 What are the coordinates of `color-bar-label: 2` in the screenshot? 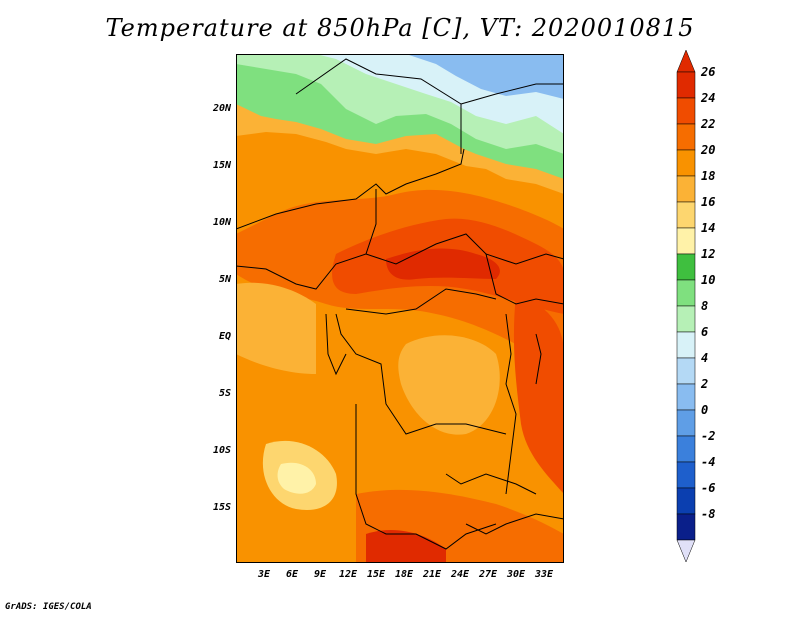 It's located at (704, 384).